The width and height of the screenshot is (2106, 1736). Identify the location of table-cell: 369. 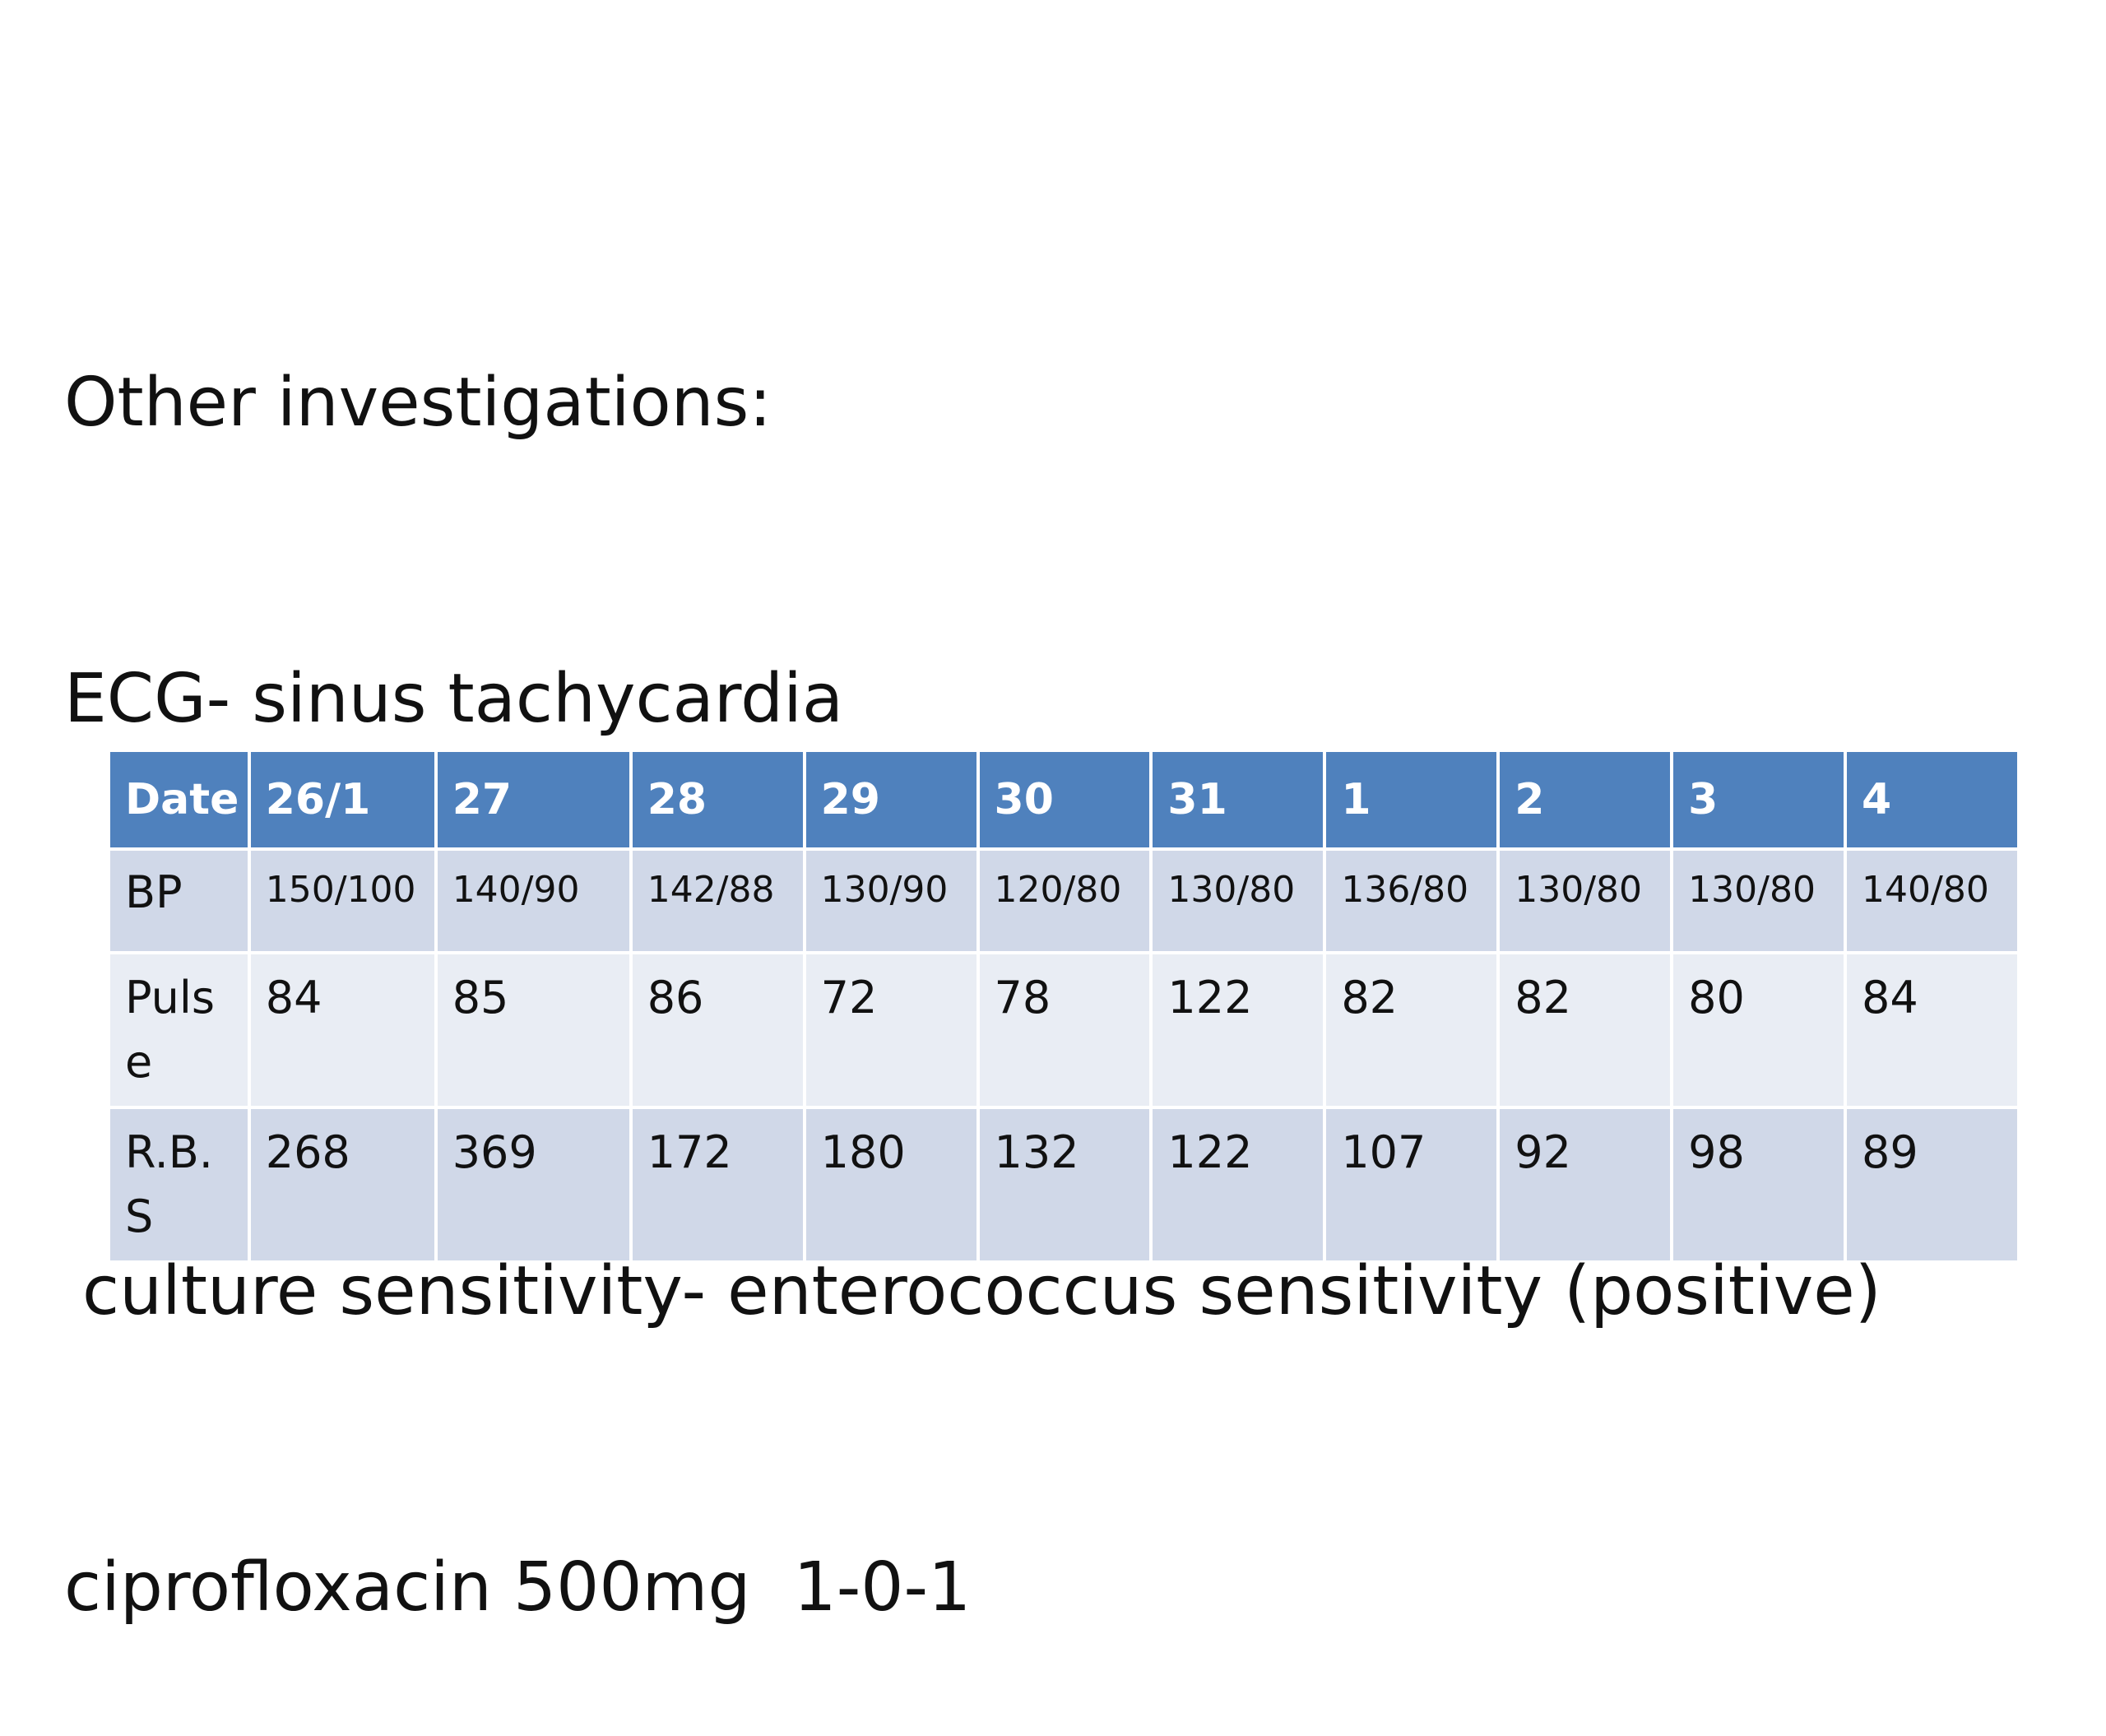
(533, 1184).